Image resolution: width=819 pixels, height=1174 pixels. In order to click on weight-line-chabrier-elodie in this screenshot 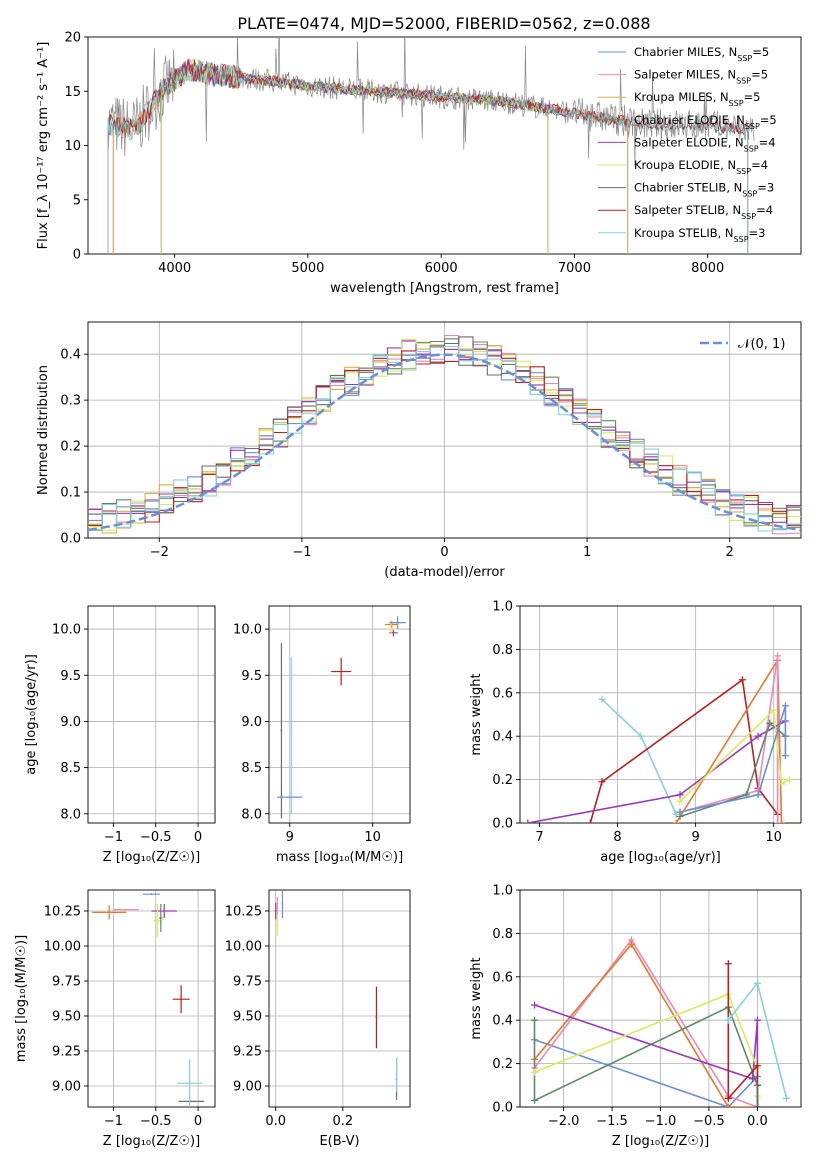, I will do `click(646, 1054)`.